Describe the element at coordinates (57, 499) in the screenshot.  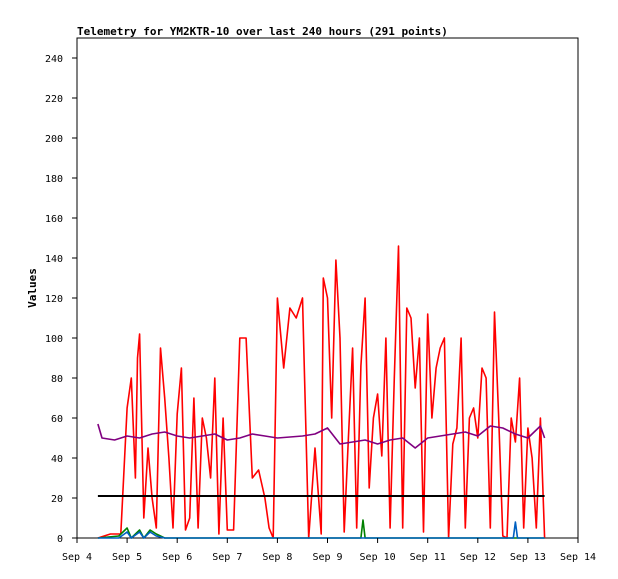
I see `y-tick-label: 20` at that location.